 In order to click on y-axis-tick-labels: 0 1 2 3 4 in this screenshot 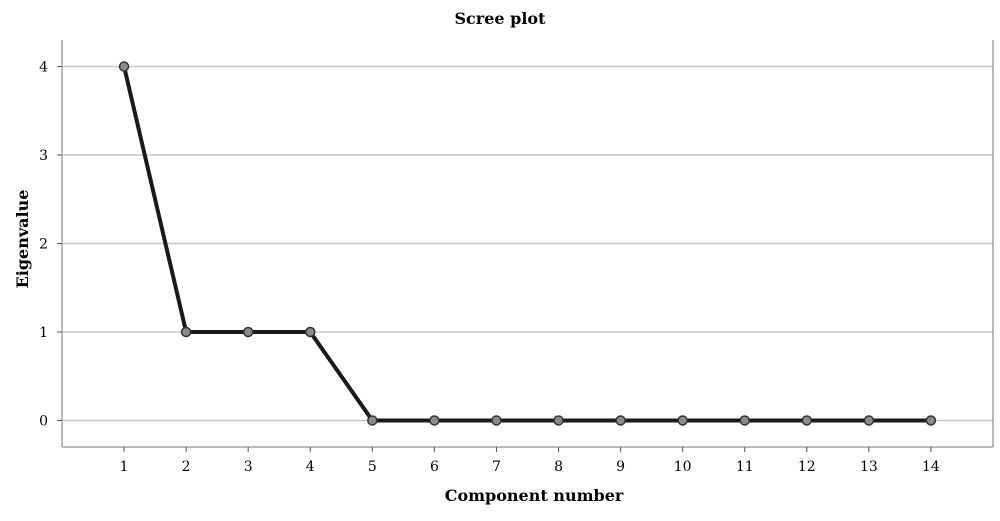, I will do `click(43, 245)`.